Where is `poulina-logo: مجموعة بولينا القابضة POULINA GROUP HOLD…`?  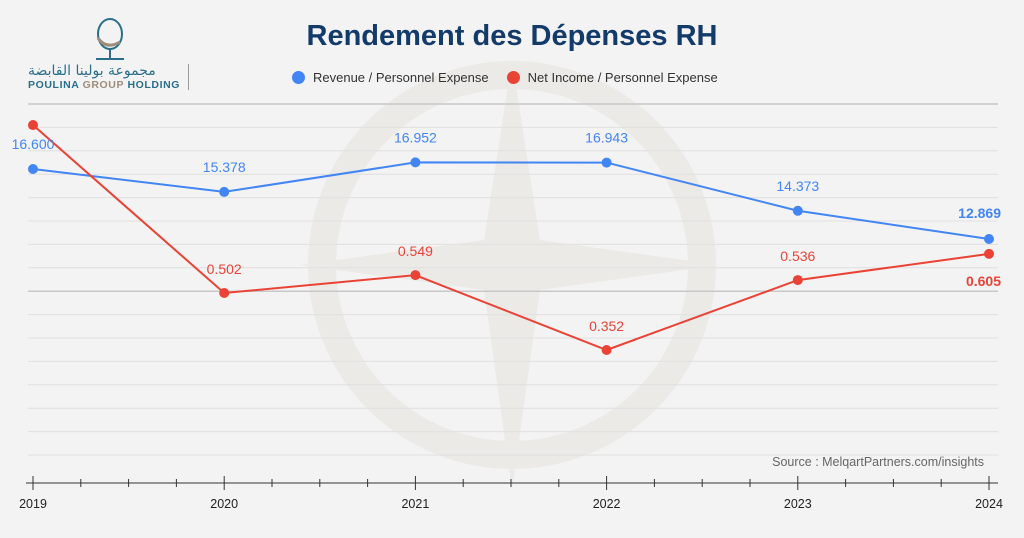
poulina-logo: مجموعة بولينا القابضة POULINA GROUP HOLD… is located at coordinates (111, 53).